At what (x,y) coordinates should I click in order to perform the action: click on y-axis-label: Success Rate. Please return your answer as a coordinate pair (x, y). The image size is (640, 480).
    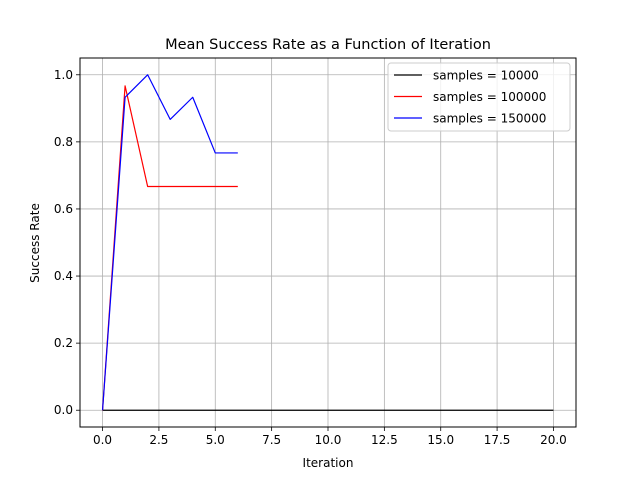
    Looking at the image, I should click on (35, 243).